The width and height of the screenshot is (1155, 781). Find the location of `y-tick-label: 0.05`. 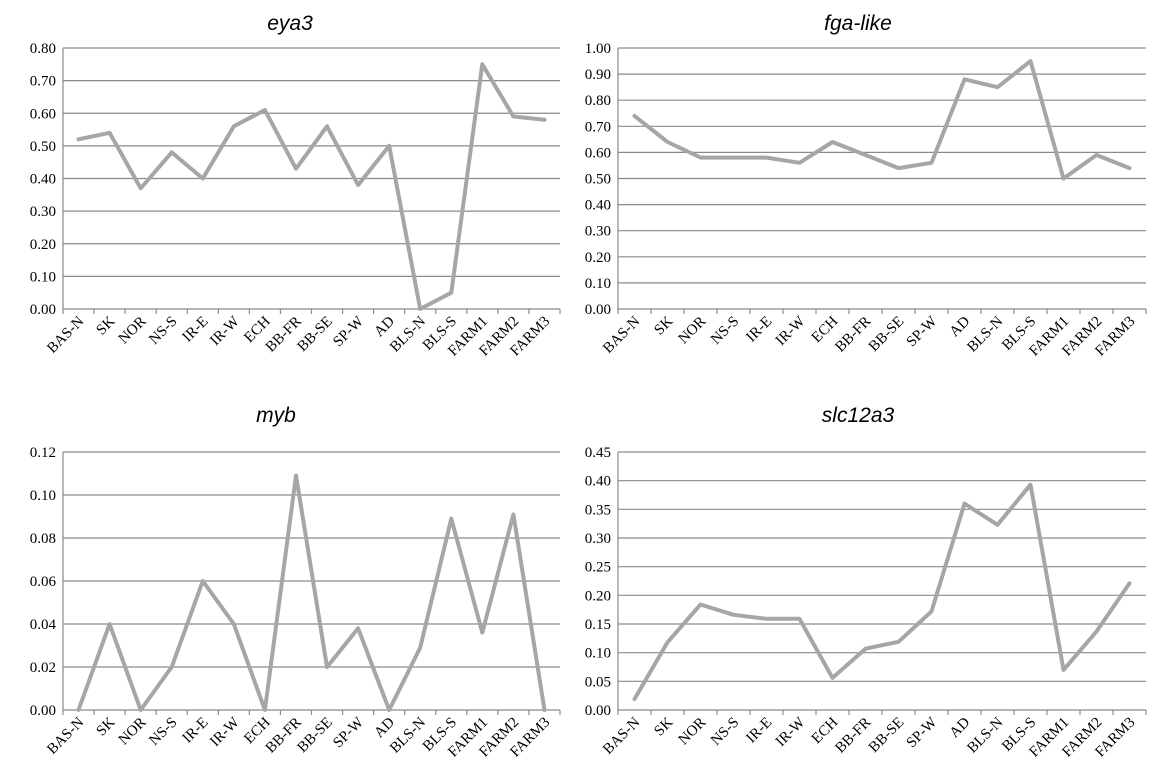

y-tick-label: 0.05 is located at coordinates (598, 682).